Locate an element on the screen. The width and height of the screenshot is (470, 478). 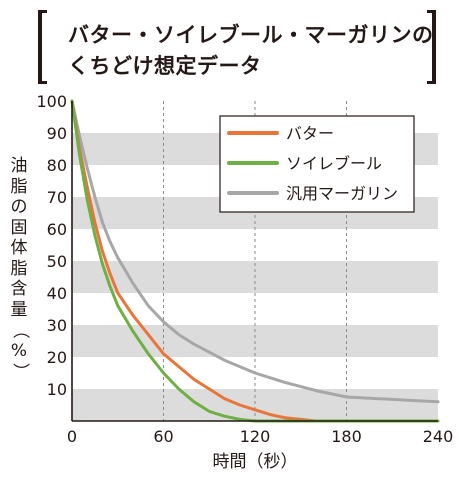
y-axis-label-char: % is located at coordinates (19, 350).